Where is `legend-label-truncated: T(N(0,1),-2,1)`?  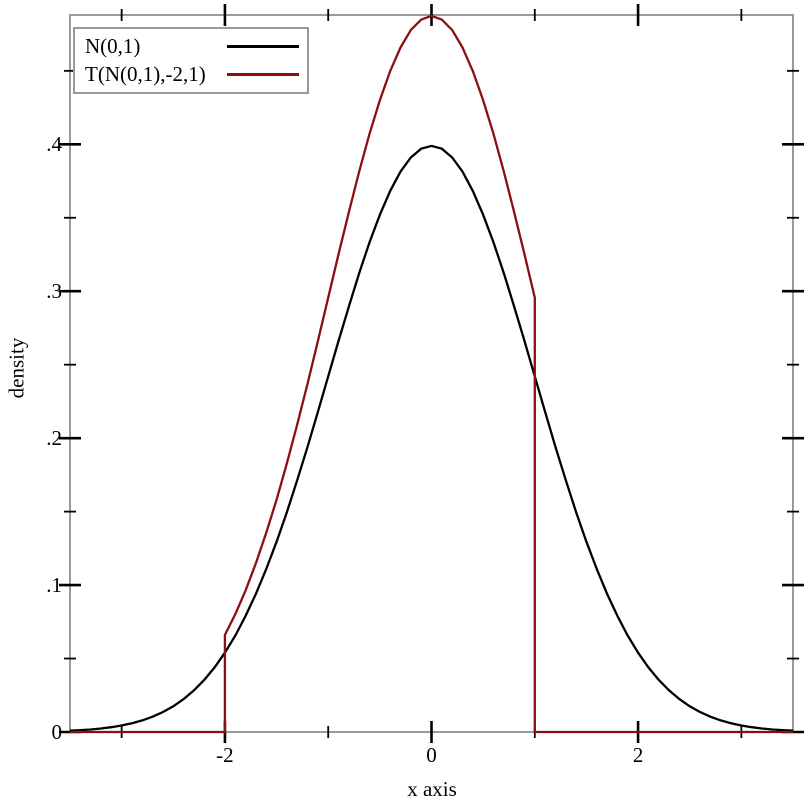
legend-label-truncated: T(N(0,1),-2,1) is located at coordinates (145, 73).